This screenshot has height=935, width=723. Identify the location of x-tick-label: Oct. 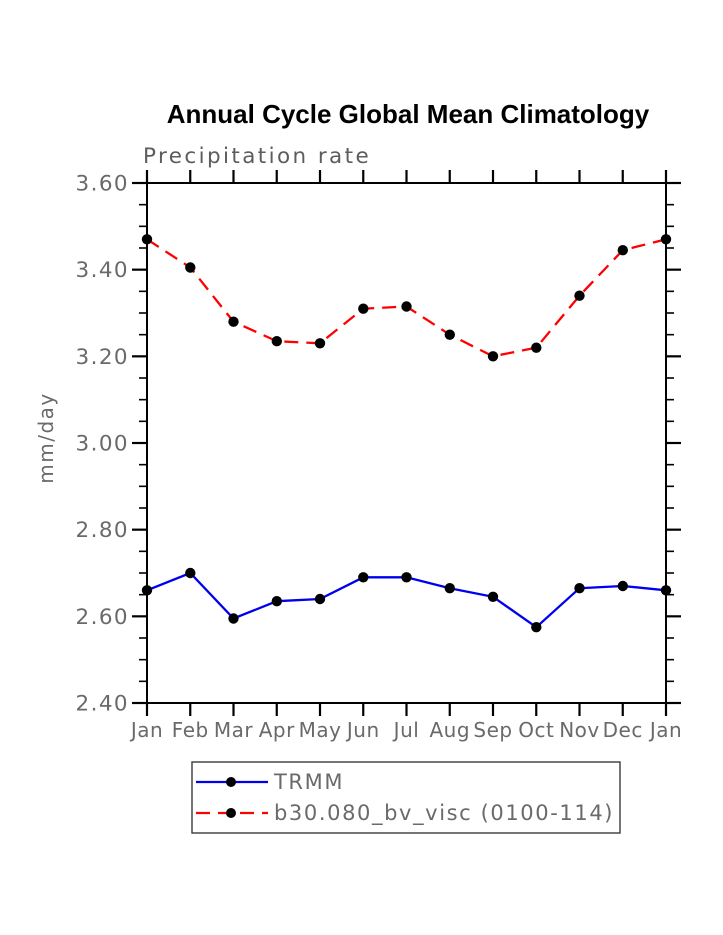
(536, 730).